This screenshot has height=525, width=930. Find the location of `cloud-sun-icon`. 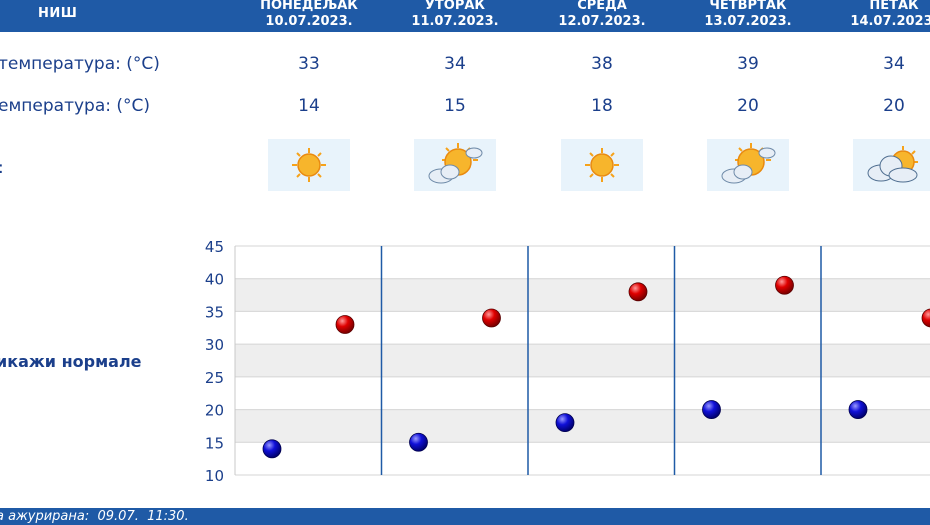

cloud-sun-icon is located at coordinates (892, 164).